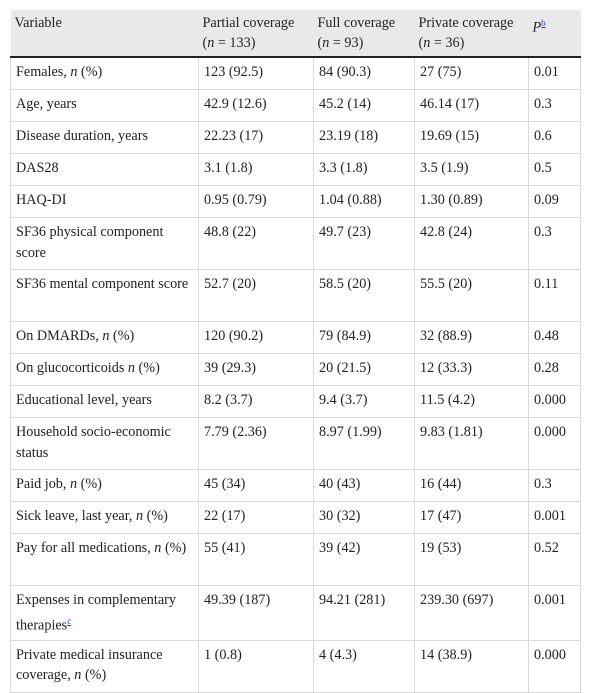 The width and height of the screenshot is (590, 693). I want to click on cell-p-text: 0.6, so click(543, 136).